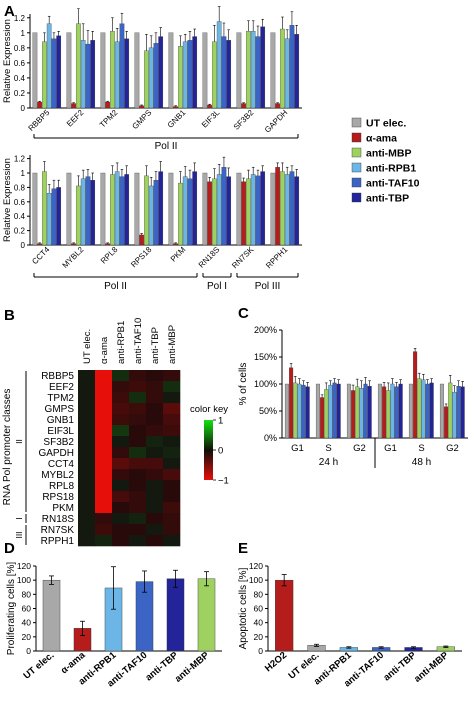  Describe the element at coordinates (28, 651) in the screenshot. I see `D-y-tick-label: 0` at that location.